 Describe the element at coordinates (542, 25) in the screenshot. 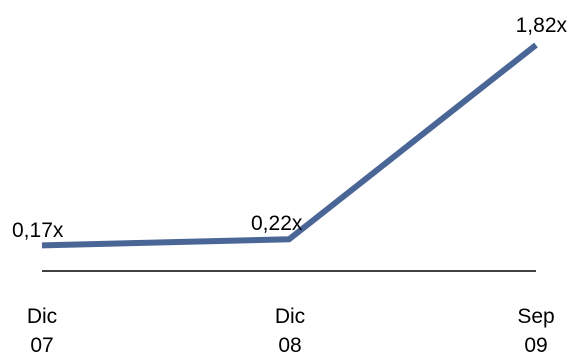

I see `data-label-2: 1,82x` at that location.